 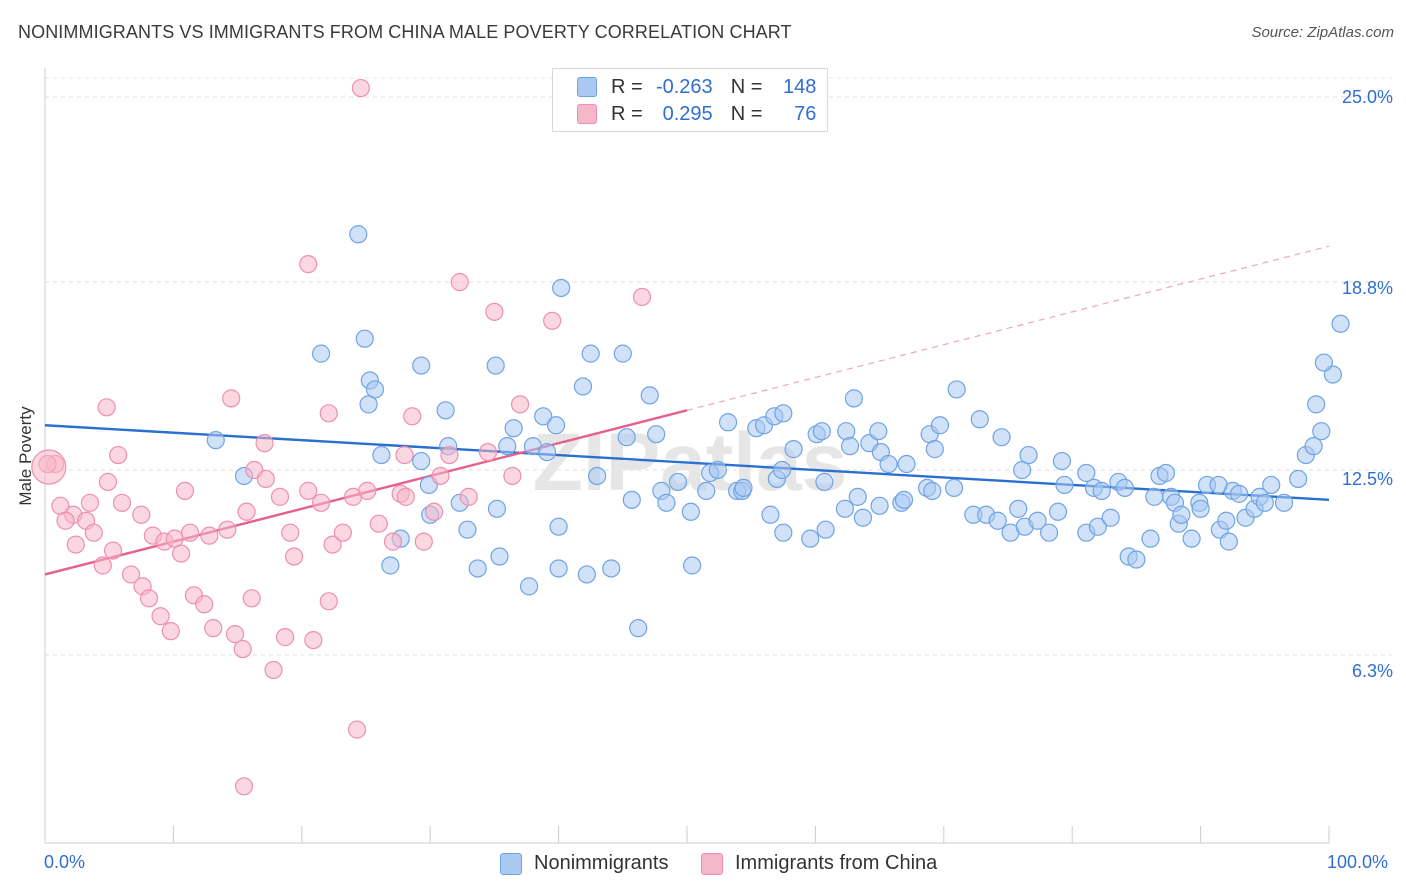 I want to click on r-value: 0.295, so click(x=687, y=113).